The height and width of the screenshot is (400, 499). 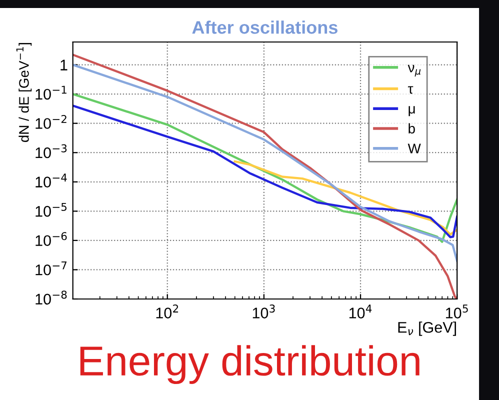 What do you see at coordinates (265, 27) in the screenshot?
I see `chart-title: After oscillations` at bounding box center [265, 27].